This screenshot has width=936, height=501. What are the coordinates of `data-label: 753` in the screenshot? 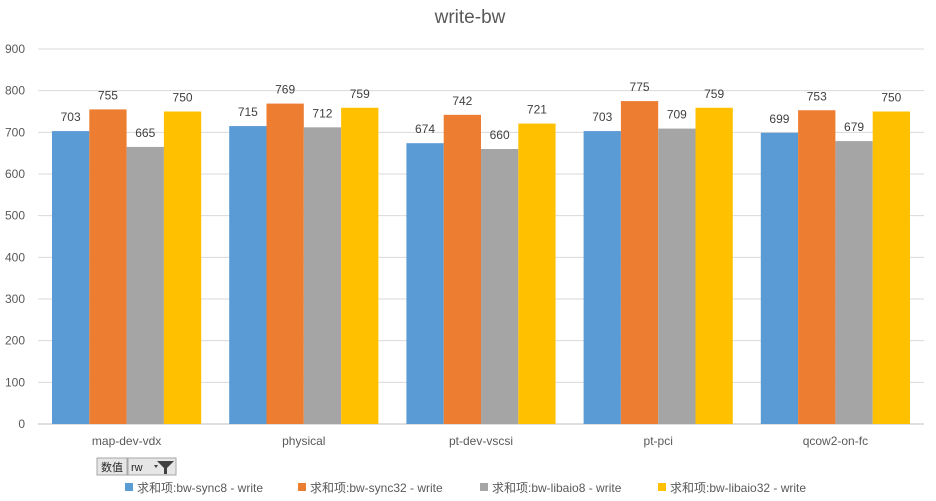 It's located at (817, 96).